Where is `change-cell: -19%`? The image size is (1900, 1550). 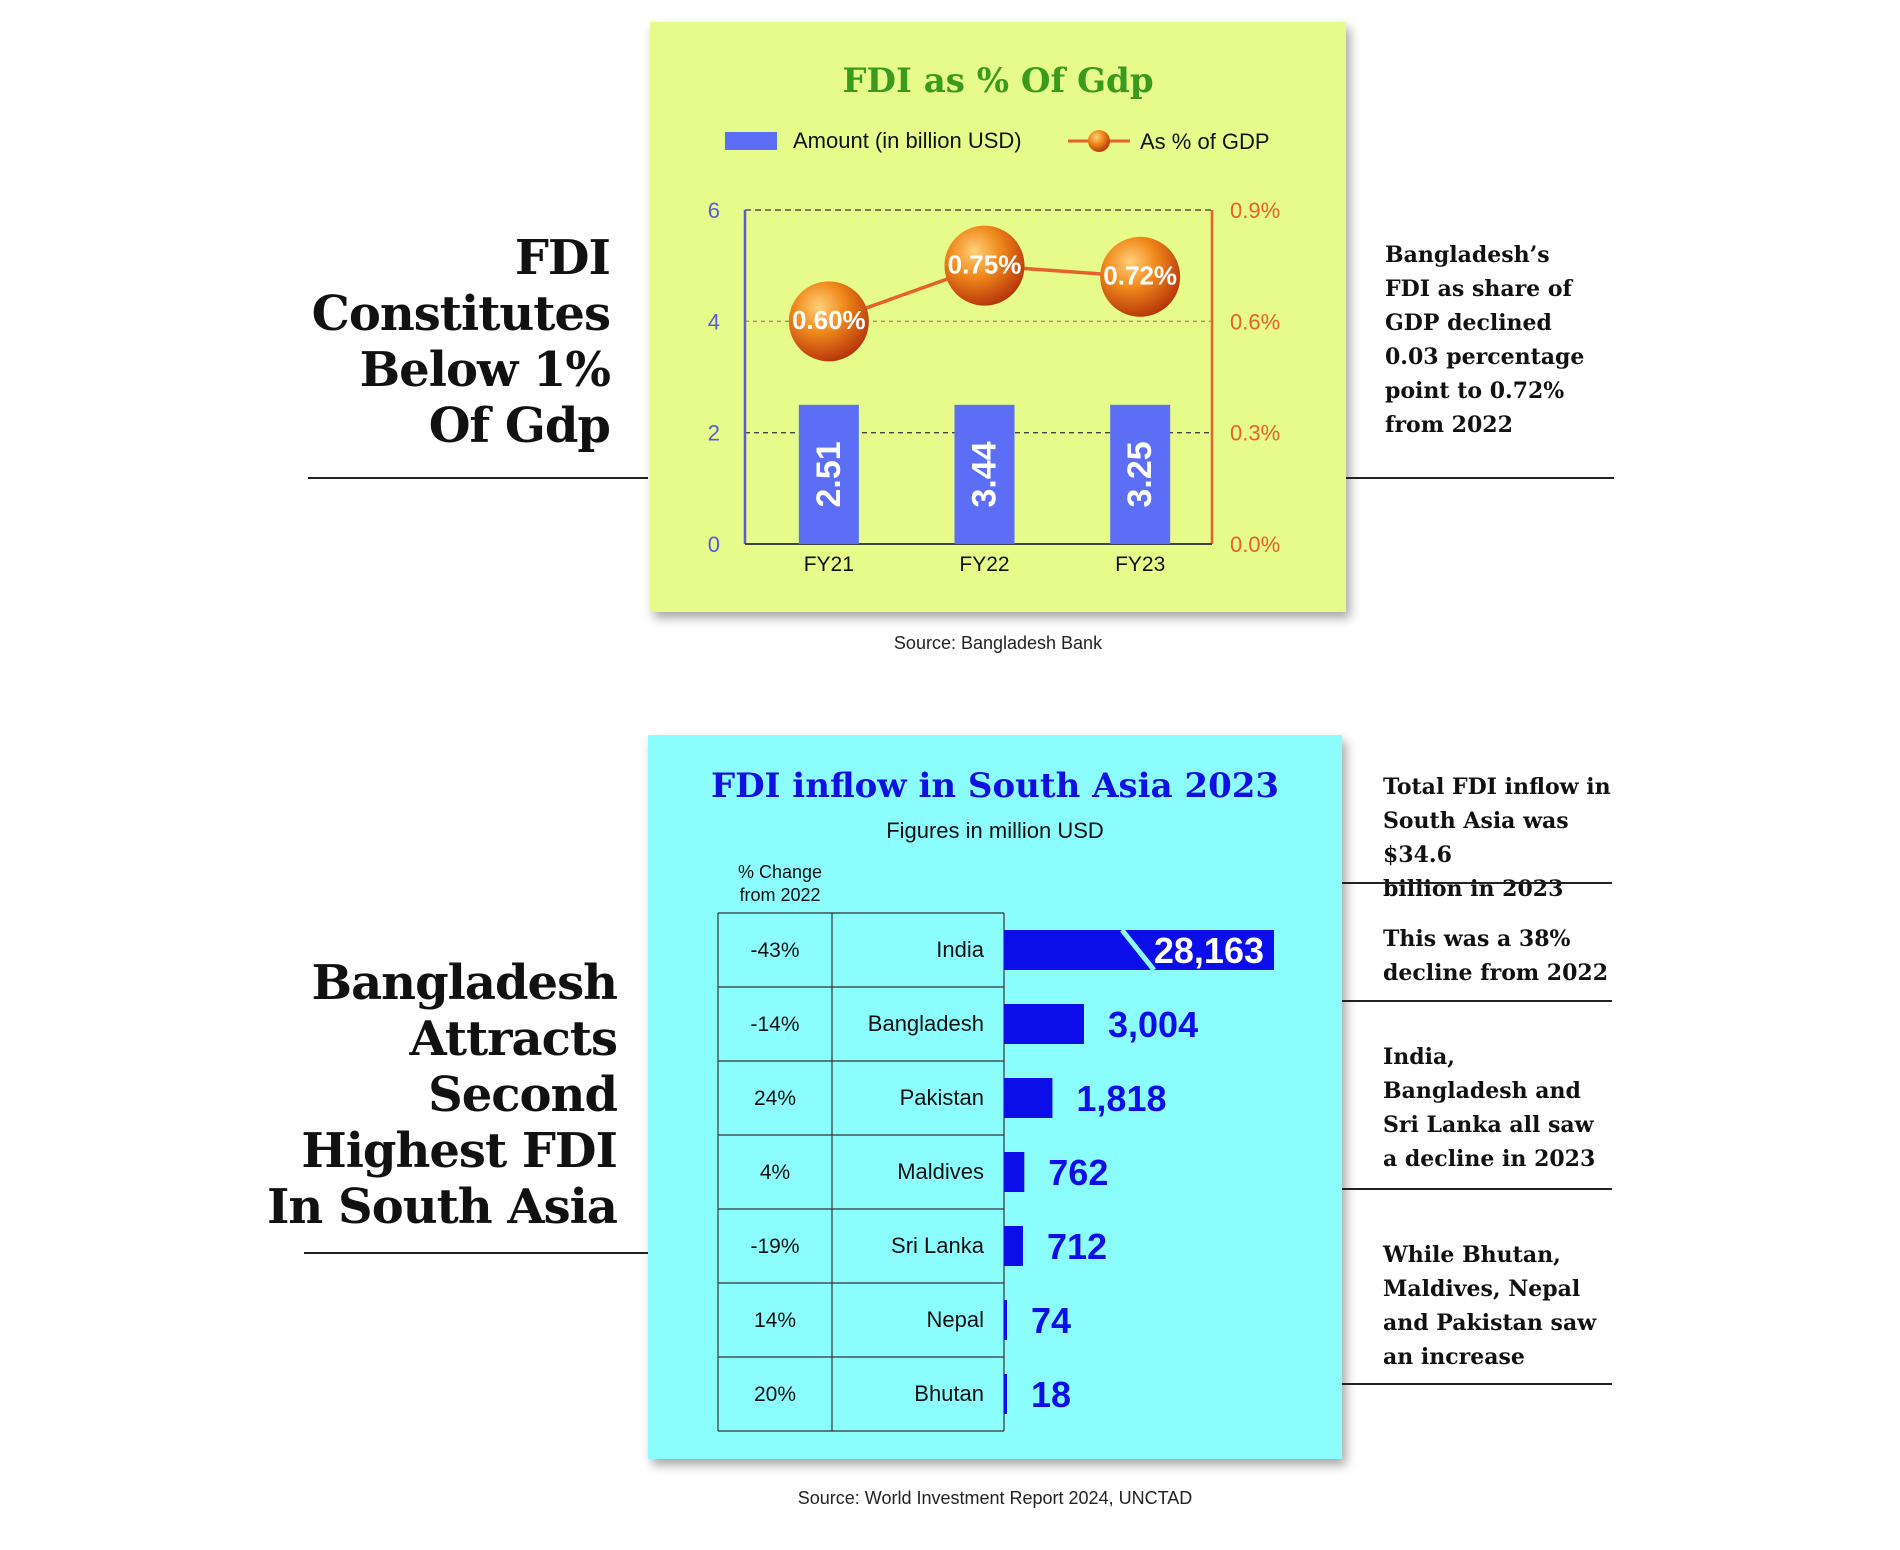 change-cell: -19% is located at coordinates (774, 1246).